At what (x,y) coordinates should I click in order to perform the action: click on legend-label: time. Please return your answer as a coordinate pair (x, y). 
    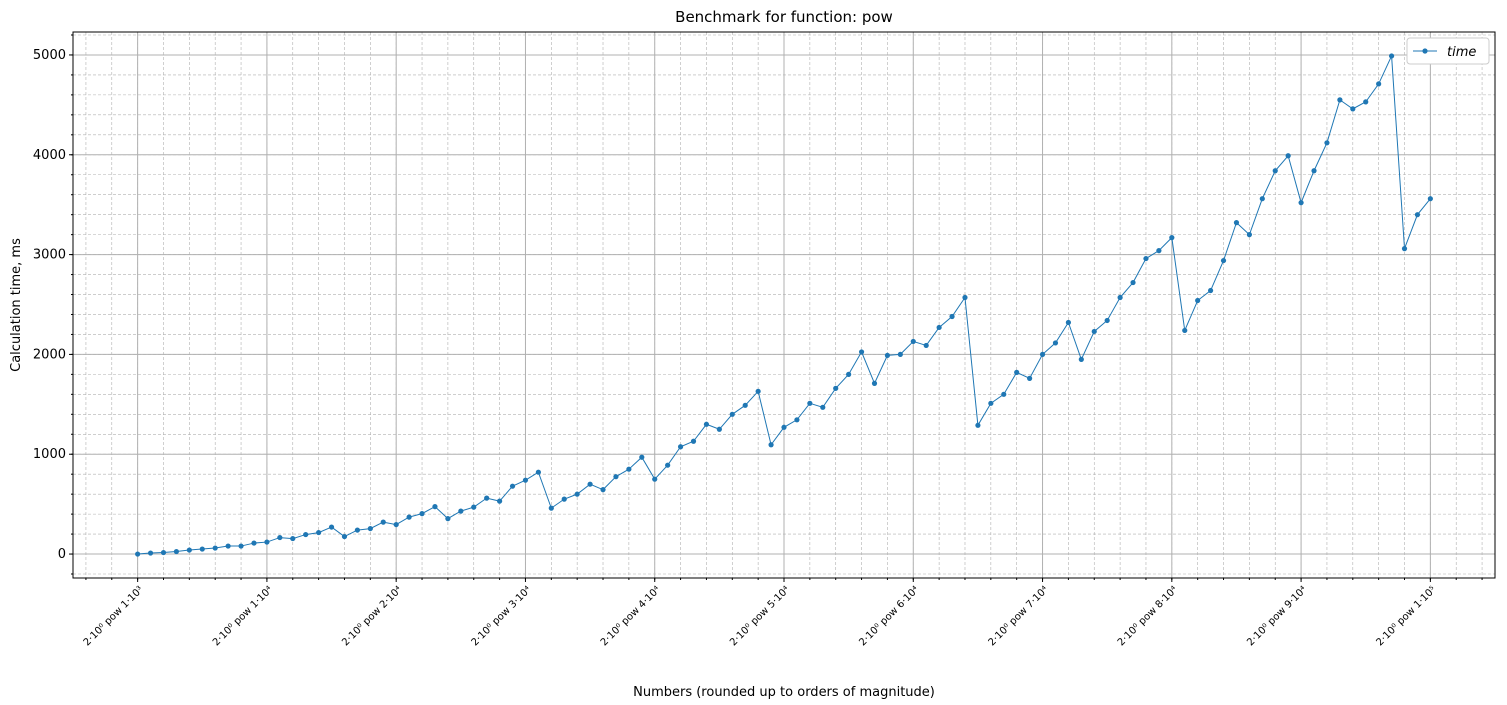
    Looking at the image, I should click on (1461, 52).